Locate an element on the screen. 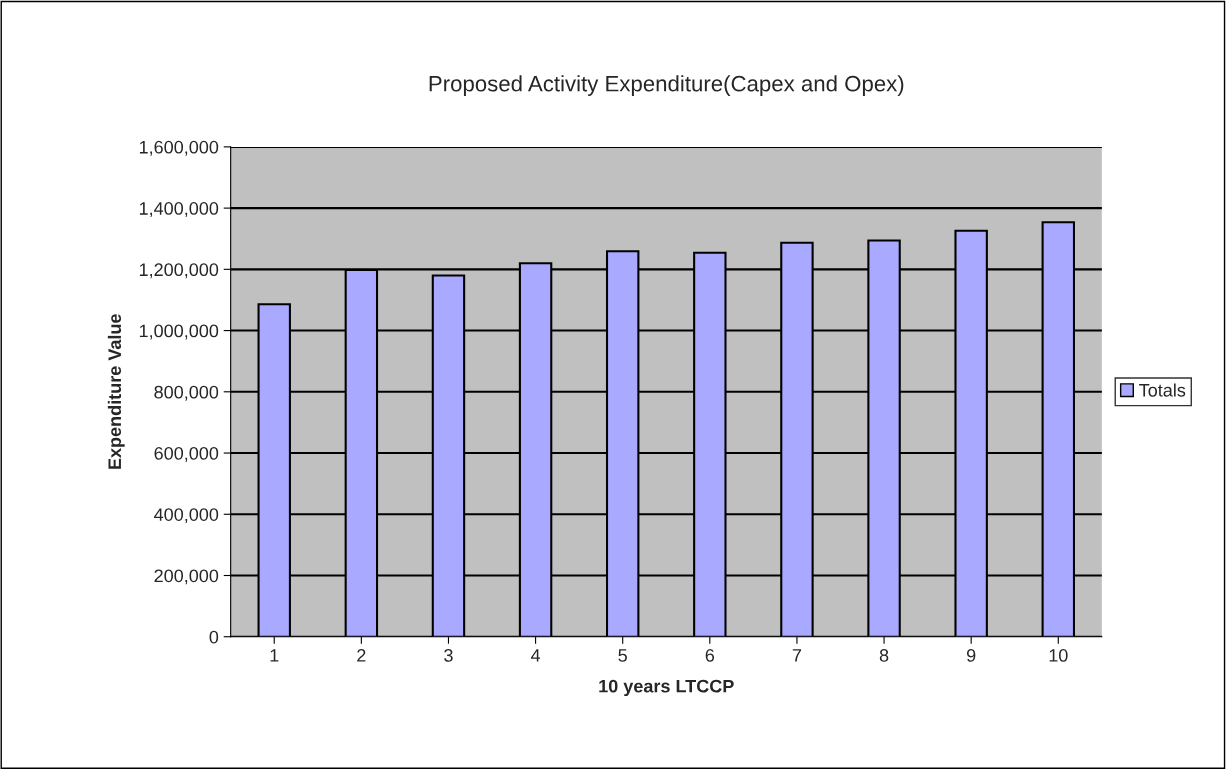  y-tick-label: 200,000 is located at coordinates (186, 577).